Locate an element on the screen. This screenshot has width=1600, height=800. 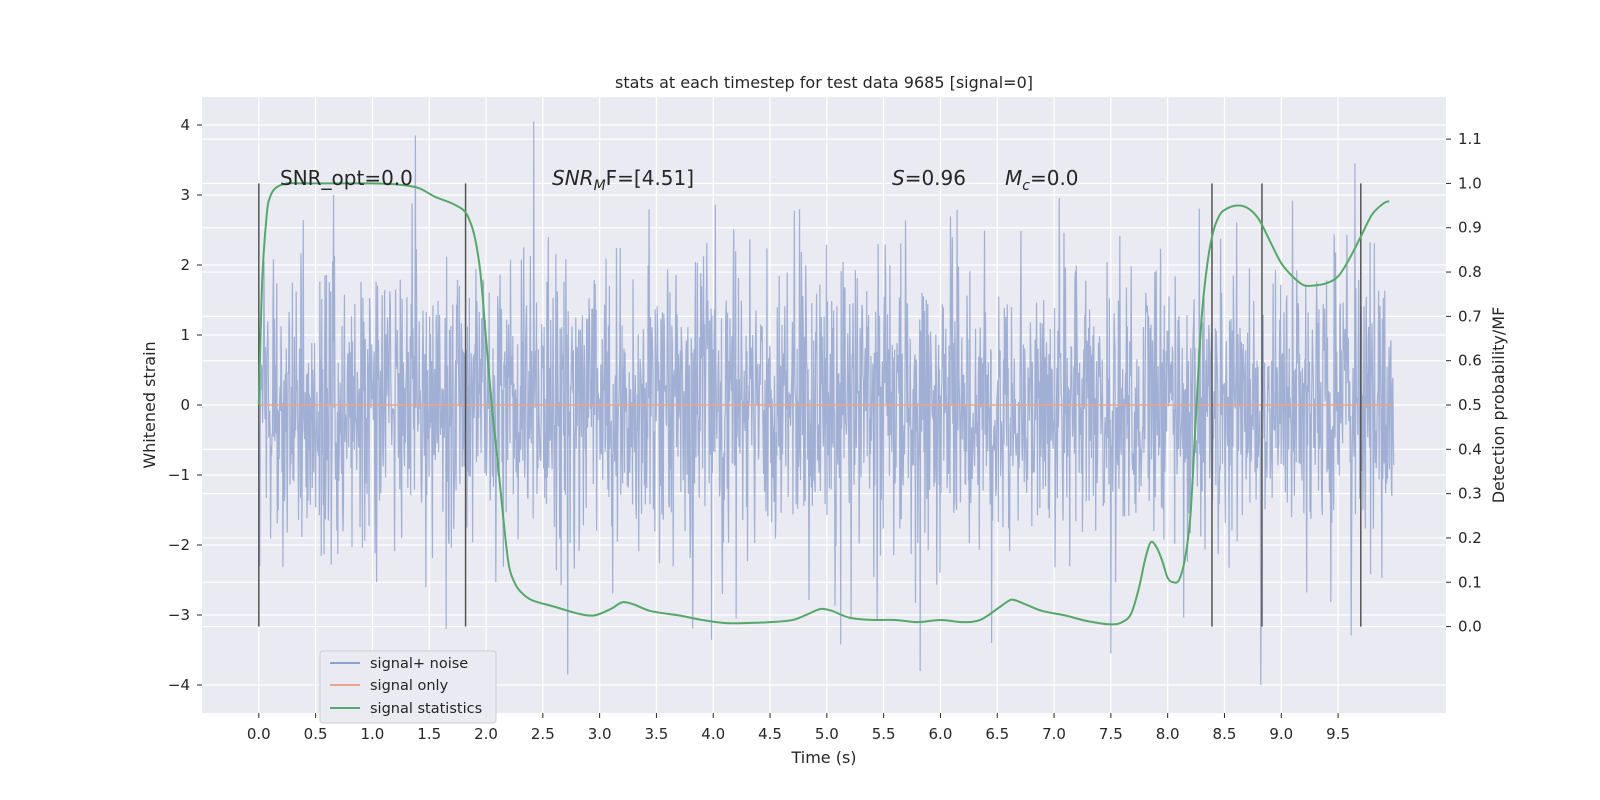
legend-box is located at coordinates (408, 687).